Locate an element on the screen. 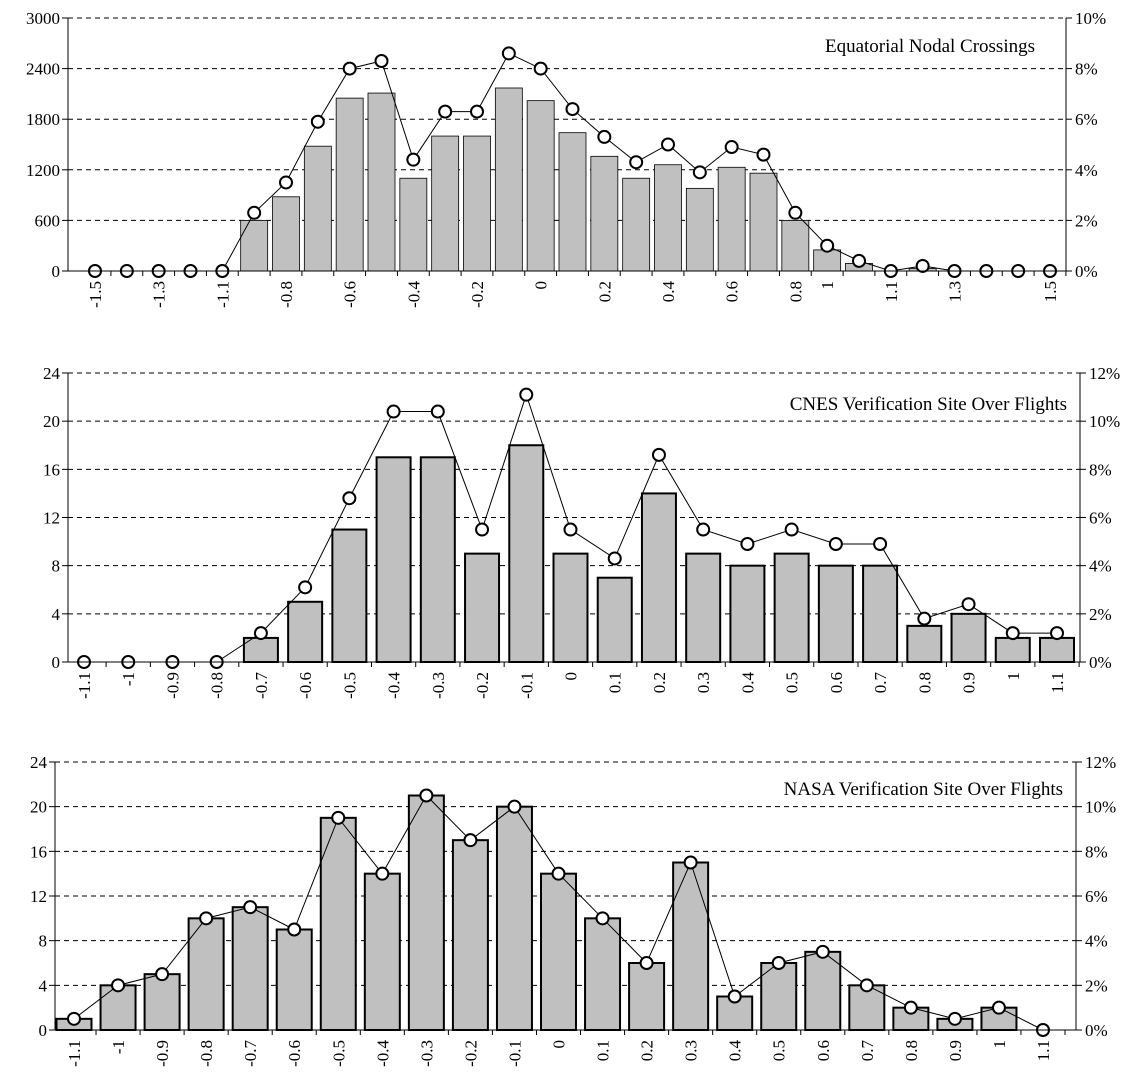 This screenshot has height=1090, width=1136. x-tick-label: -1 is located at coordinates (128, 679).